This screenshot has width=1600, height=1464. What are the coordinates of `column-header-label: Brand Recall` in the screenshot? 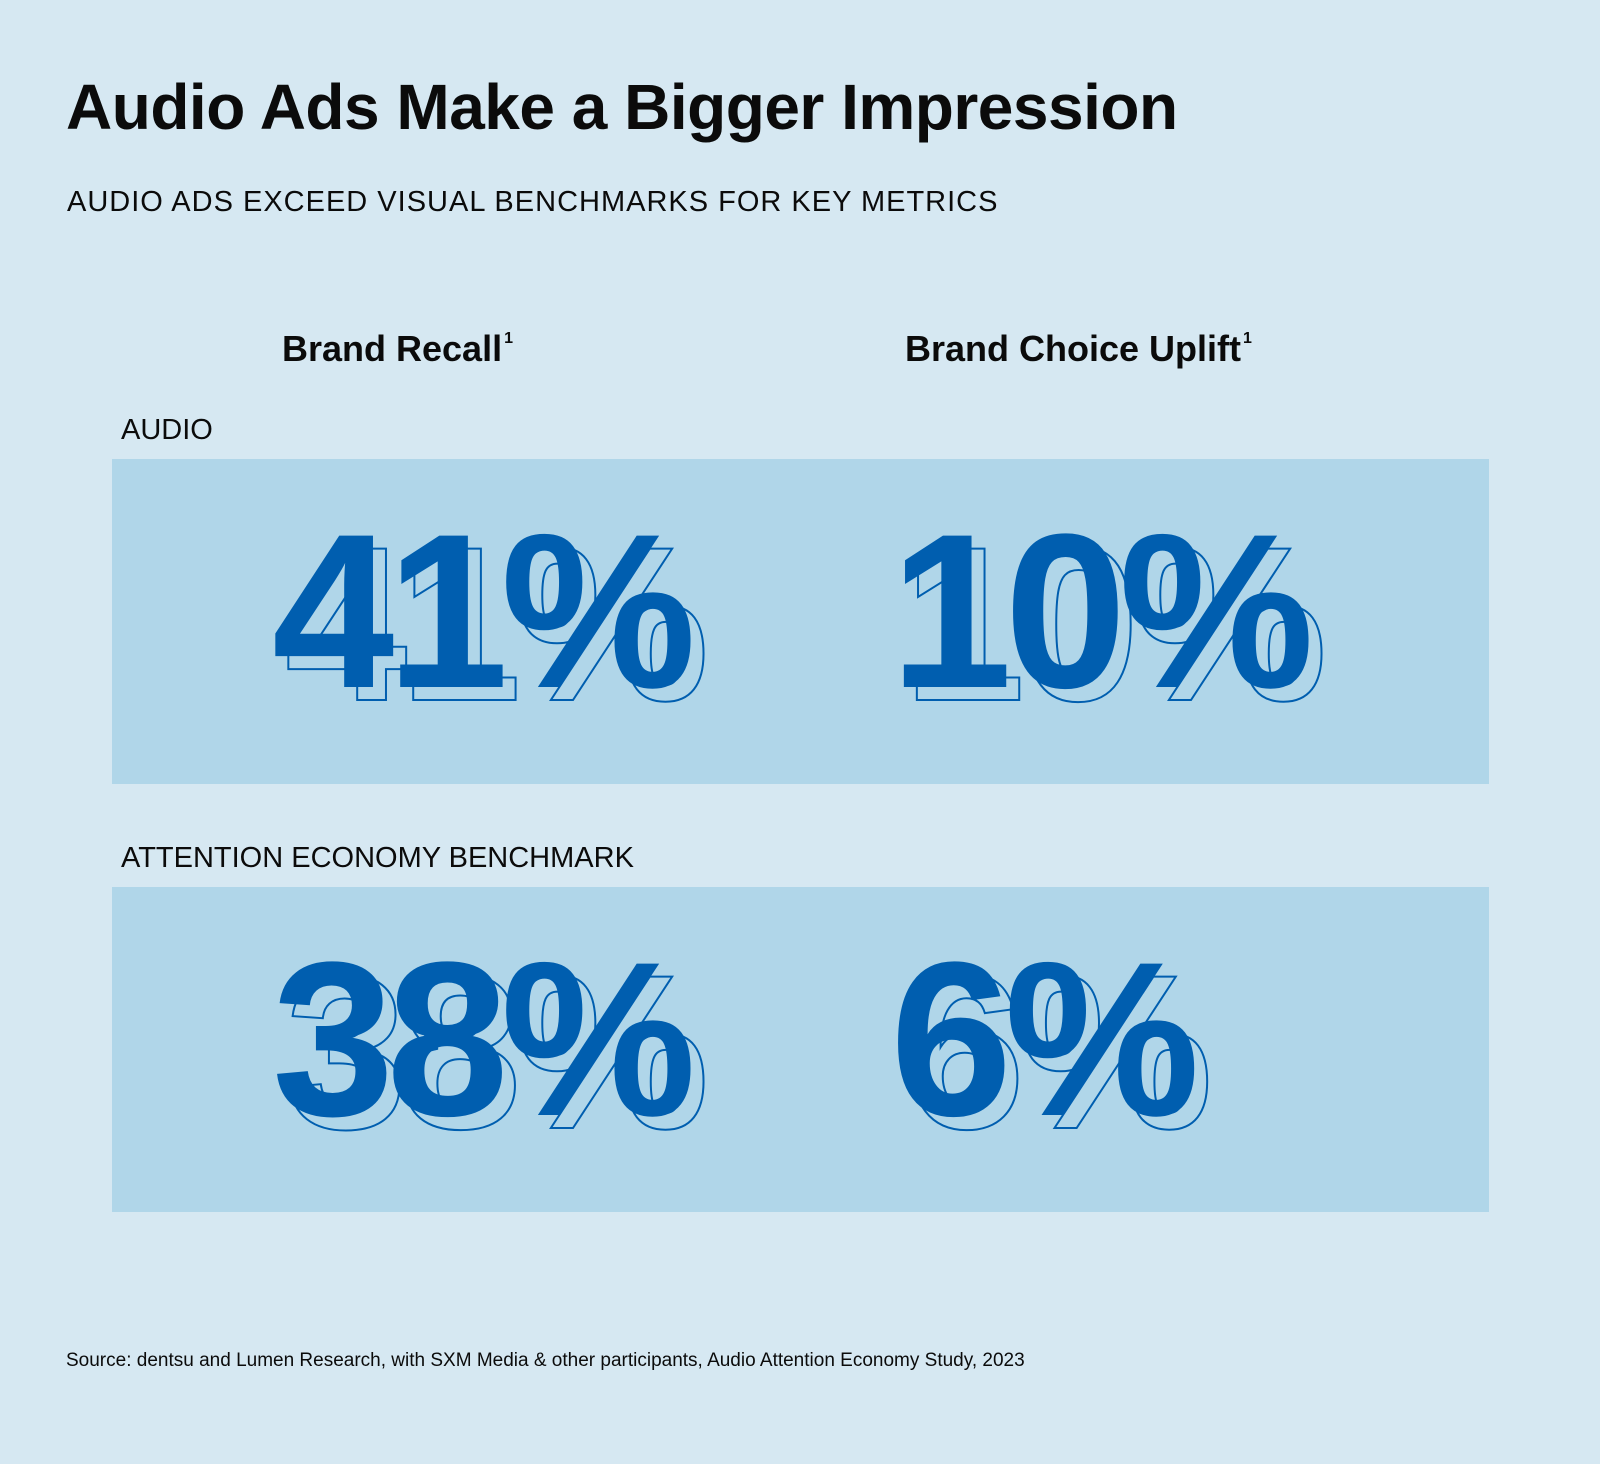 It's located at (392, 348).